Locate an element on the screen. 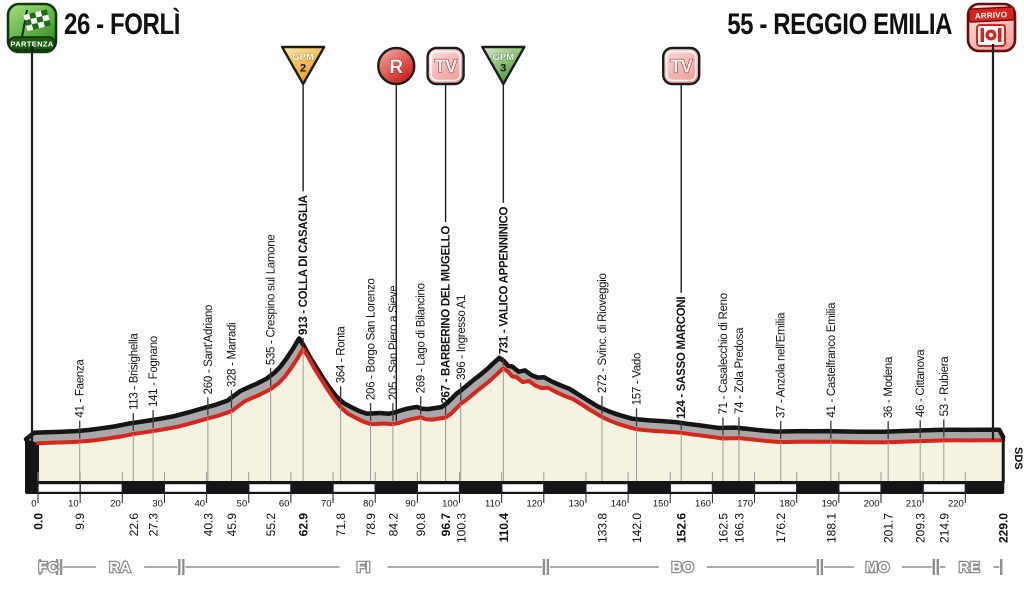 This screenshot has height=590, width=1024. svg-text: 70 is located at coordinates (326, 504).